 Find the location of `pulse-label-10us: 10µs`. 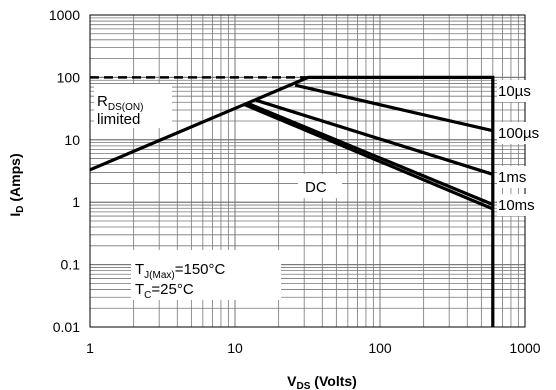

pulse-label-10us: 10µs is located at coordinates (514, 91).